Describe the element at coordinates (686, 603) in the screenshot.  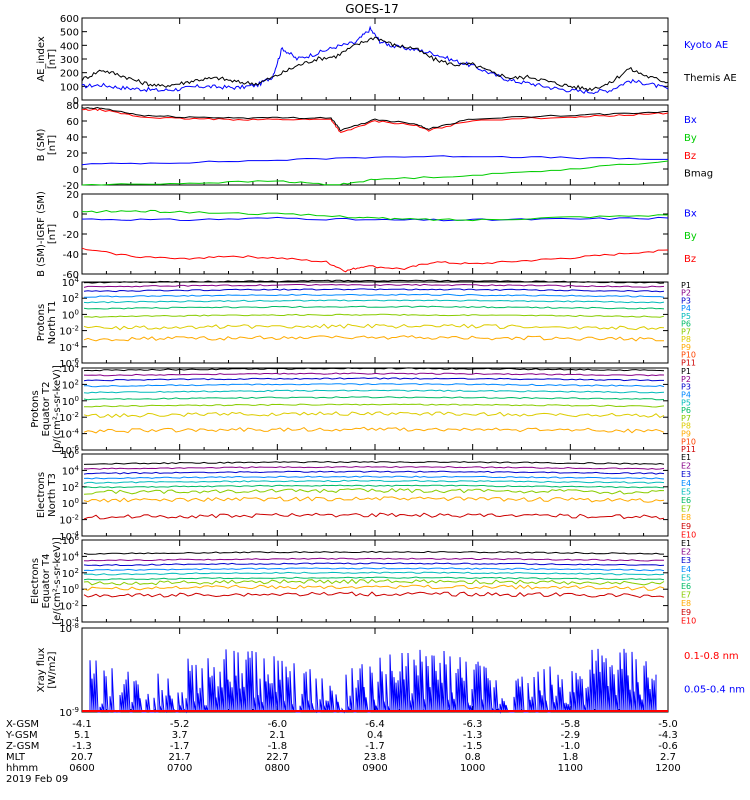
I see `series-e8-legend: E8` at that location.